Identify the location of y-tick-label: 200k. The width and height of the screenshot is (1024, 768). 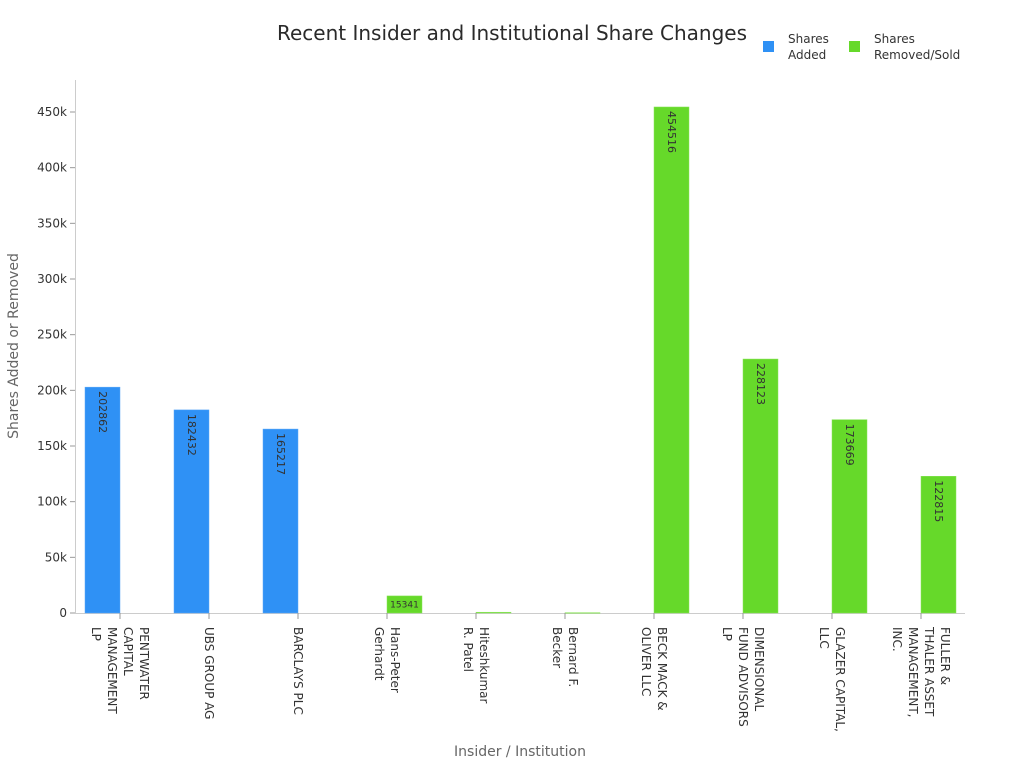
(52, 390).